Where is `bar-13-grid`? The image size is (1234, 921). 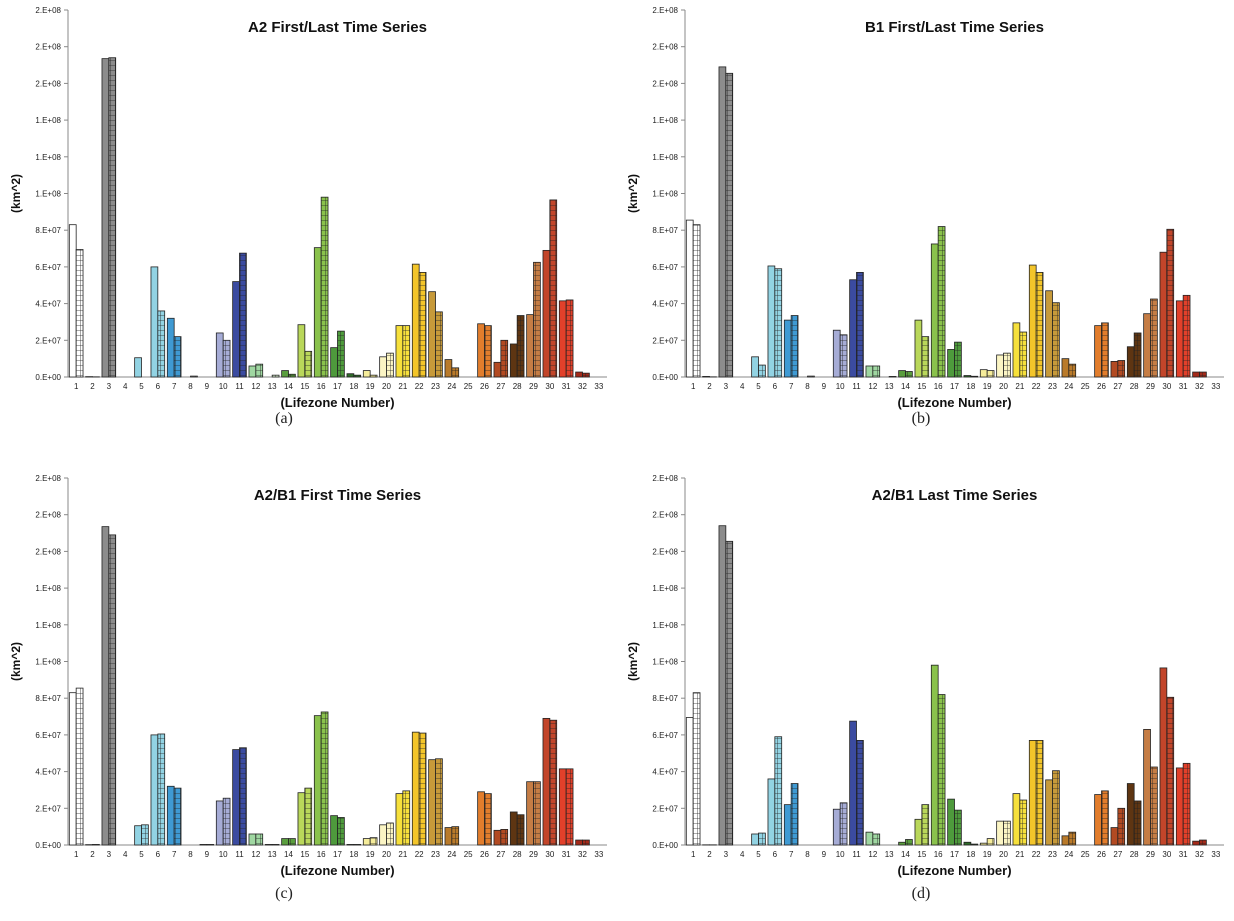 bar-13-grid is located at coordinates (892, 377).